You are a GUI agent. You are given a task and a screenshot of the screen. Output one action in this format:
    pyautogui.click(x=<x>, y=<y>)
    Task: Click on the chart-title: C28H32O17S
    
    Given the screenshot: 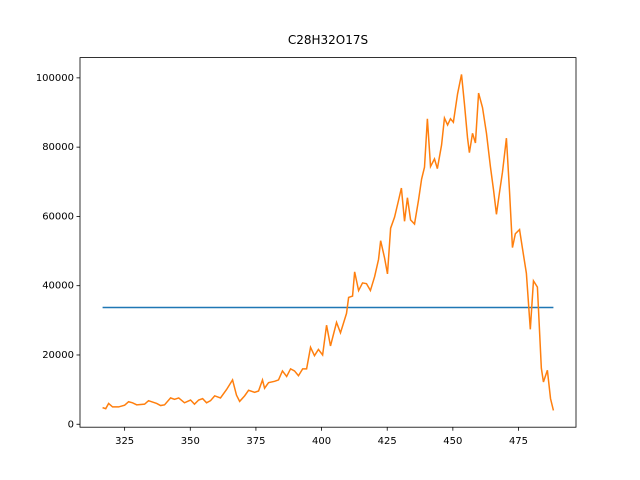 What is the action you would take?
    pyautogui.click(x=328, y=40)
    